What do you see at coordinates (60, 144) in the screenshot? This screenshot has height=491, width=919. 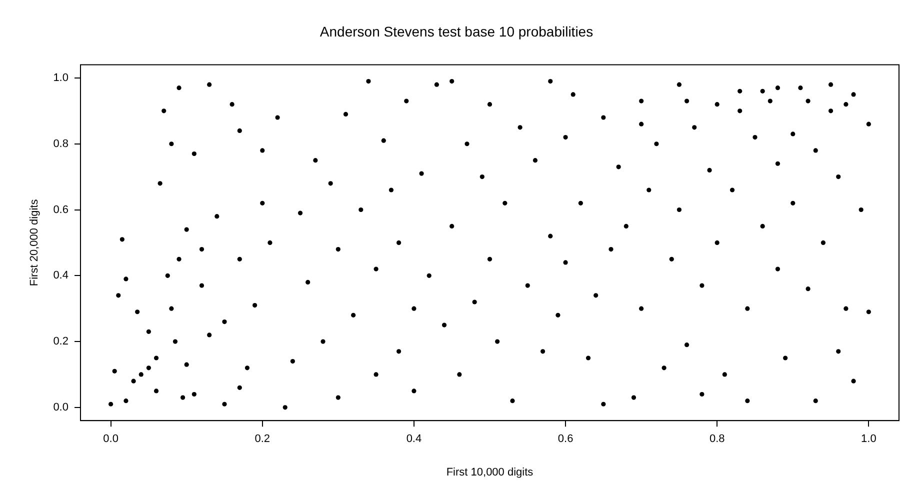 I see `y-tick-label: 0.8` at bounding box center [60, 144].